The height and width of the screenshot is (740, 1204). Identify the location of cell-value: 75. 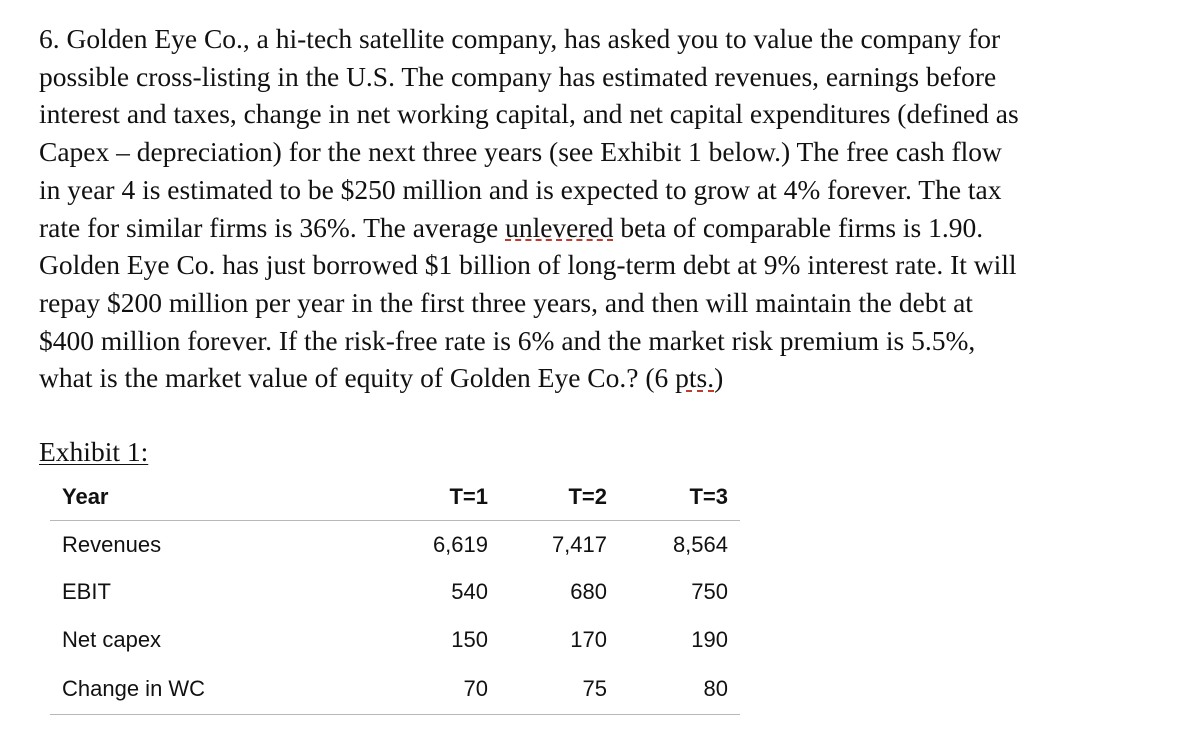
(594, 688).